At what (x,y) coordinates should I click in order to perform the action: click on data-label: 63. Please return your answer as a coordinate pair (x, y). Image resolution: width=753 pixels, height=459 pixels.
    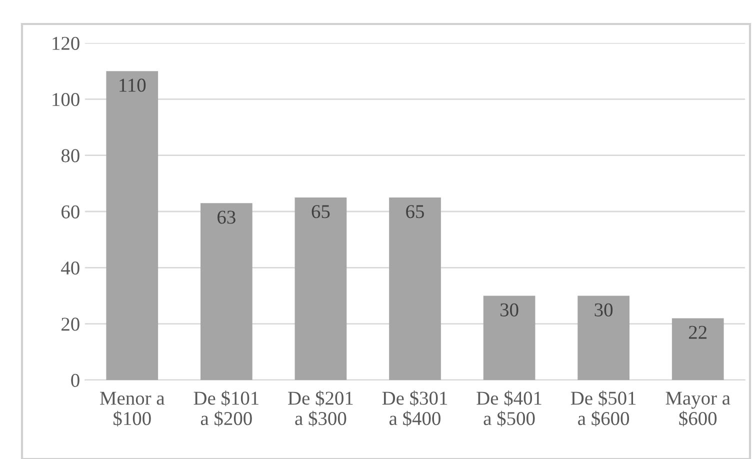
    Looking at the image, I should click on (227, 217).